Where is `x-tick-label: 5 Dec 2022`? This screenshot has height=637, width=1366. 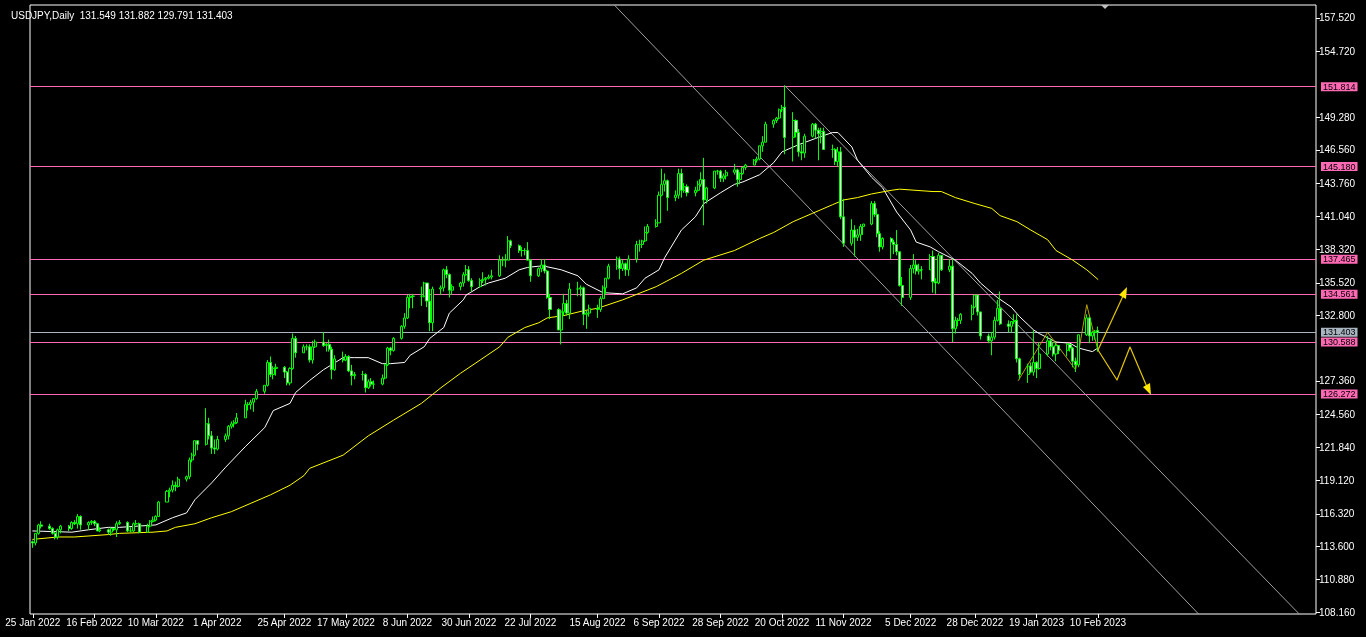
x-tick-label: 5 Dec 2022 is located at coordinates (911, 622).